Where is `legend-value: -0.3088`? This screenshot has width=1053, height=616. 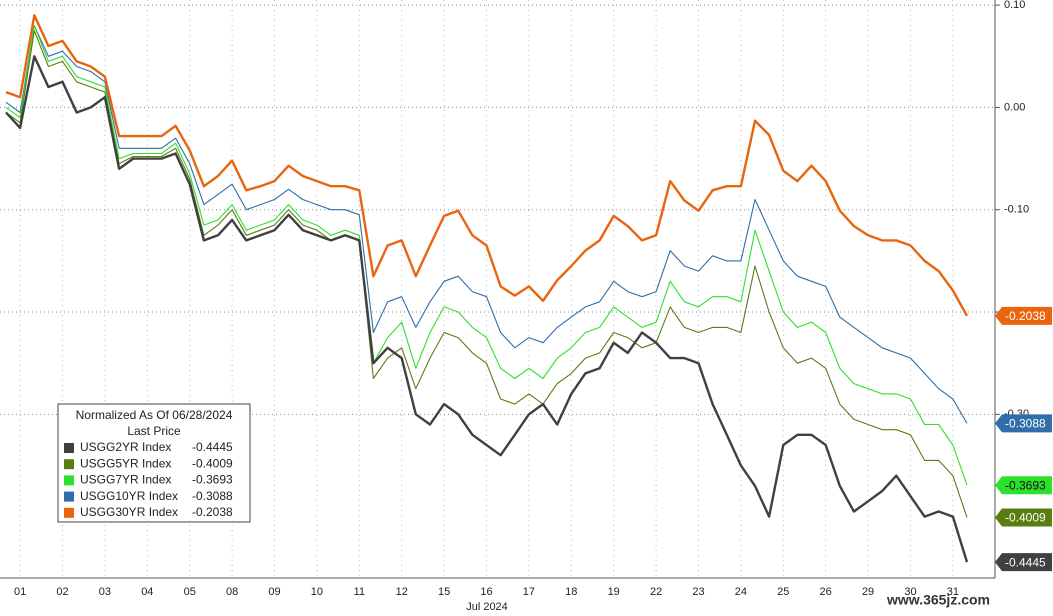
legend-value: -0.3088 is located at coordinates (212, 496).